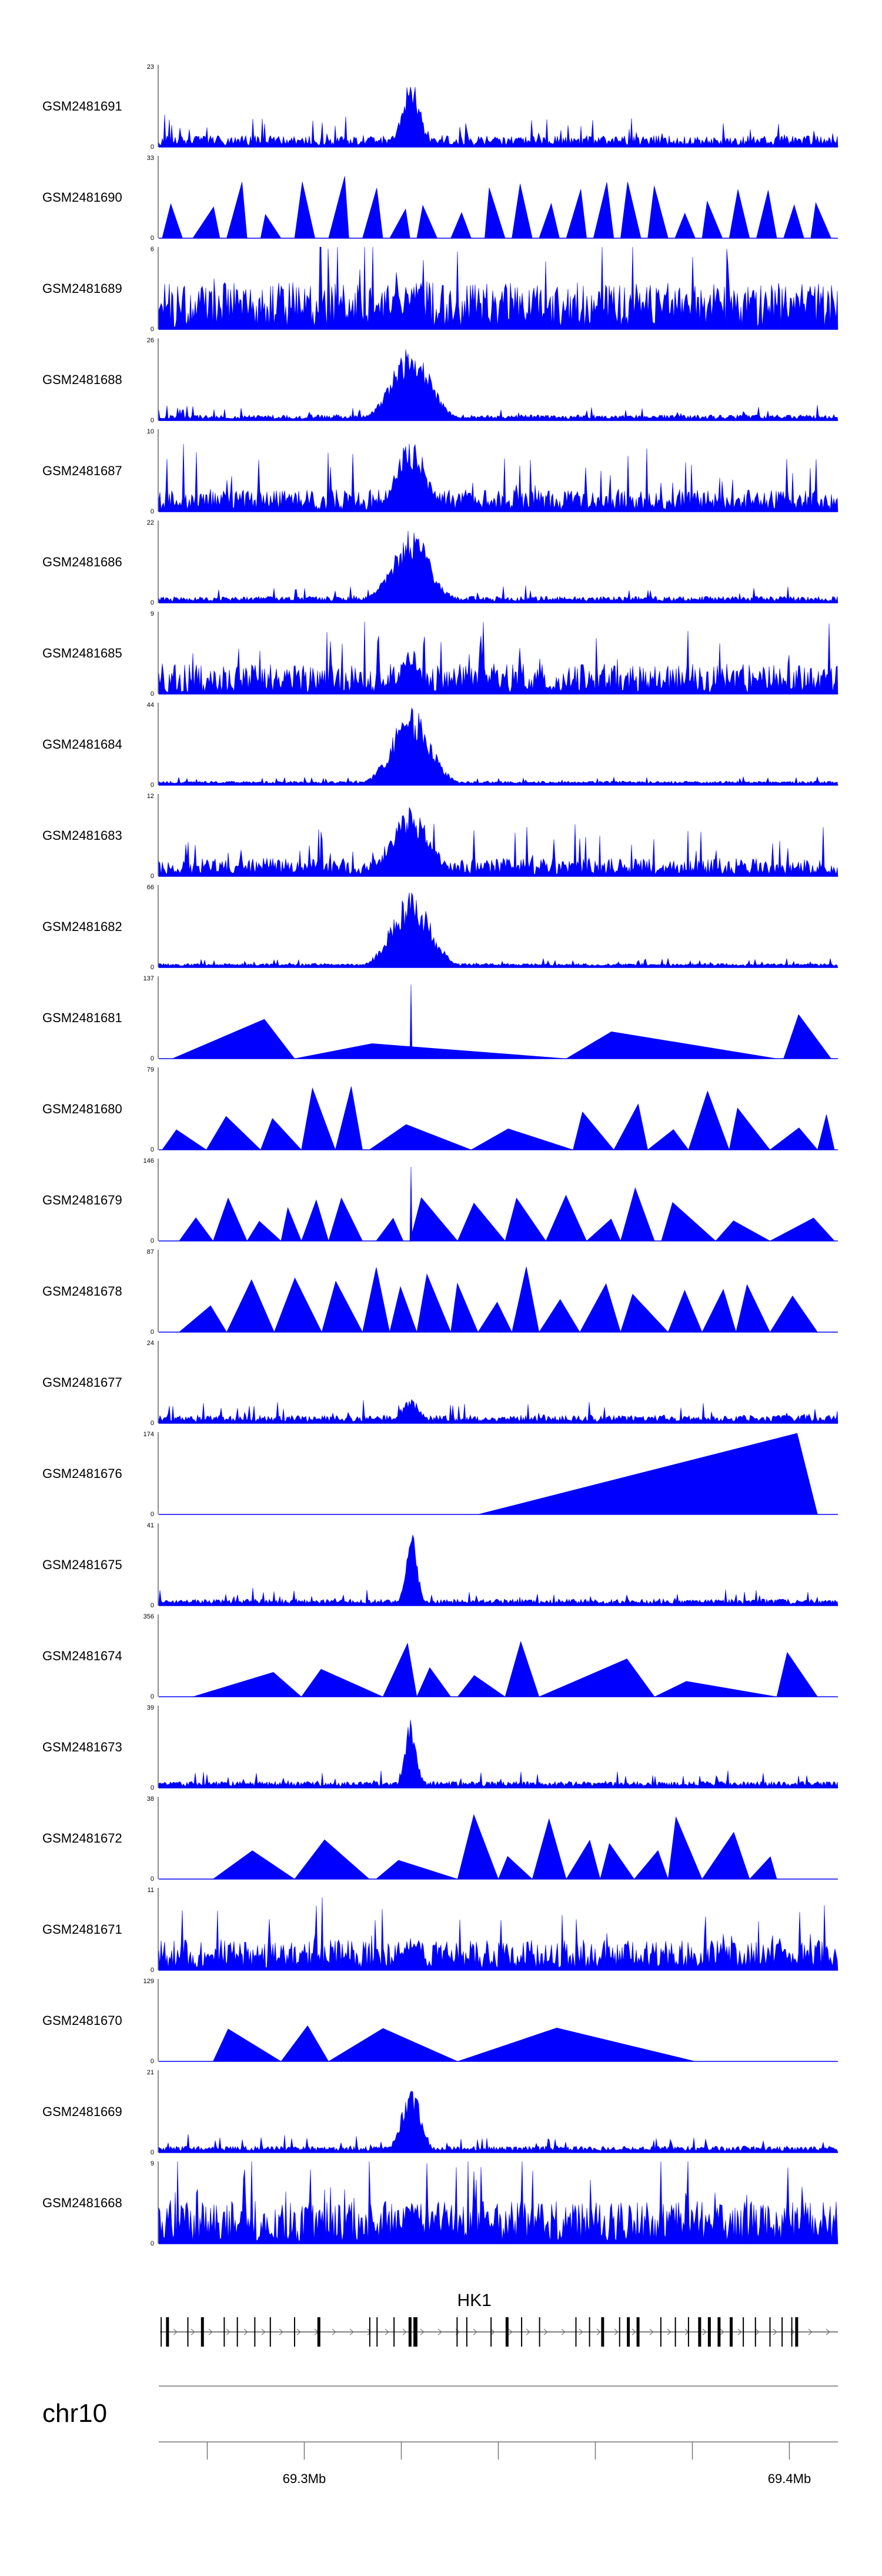 This screenshot has height=2576, width=882. I want to click on y-max-label: 79, so click(150, 1069).